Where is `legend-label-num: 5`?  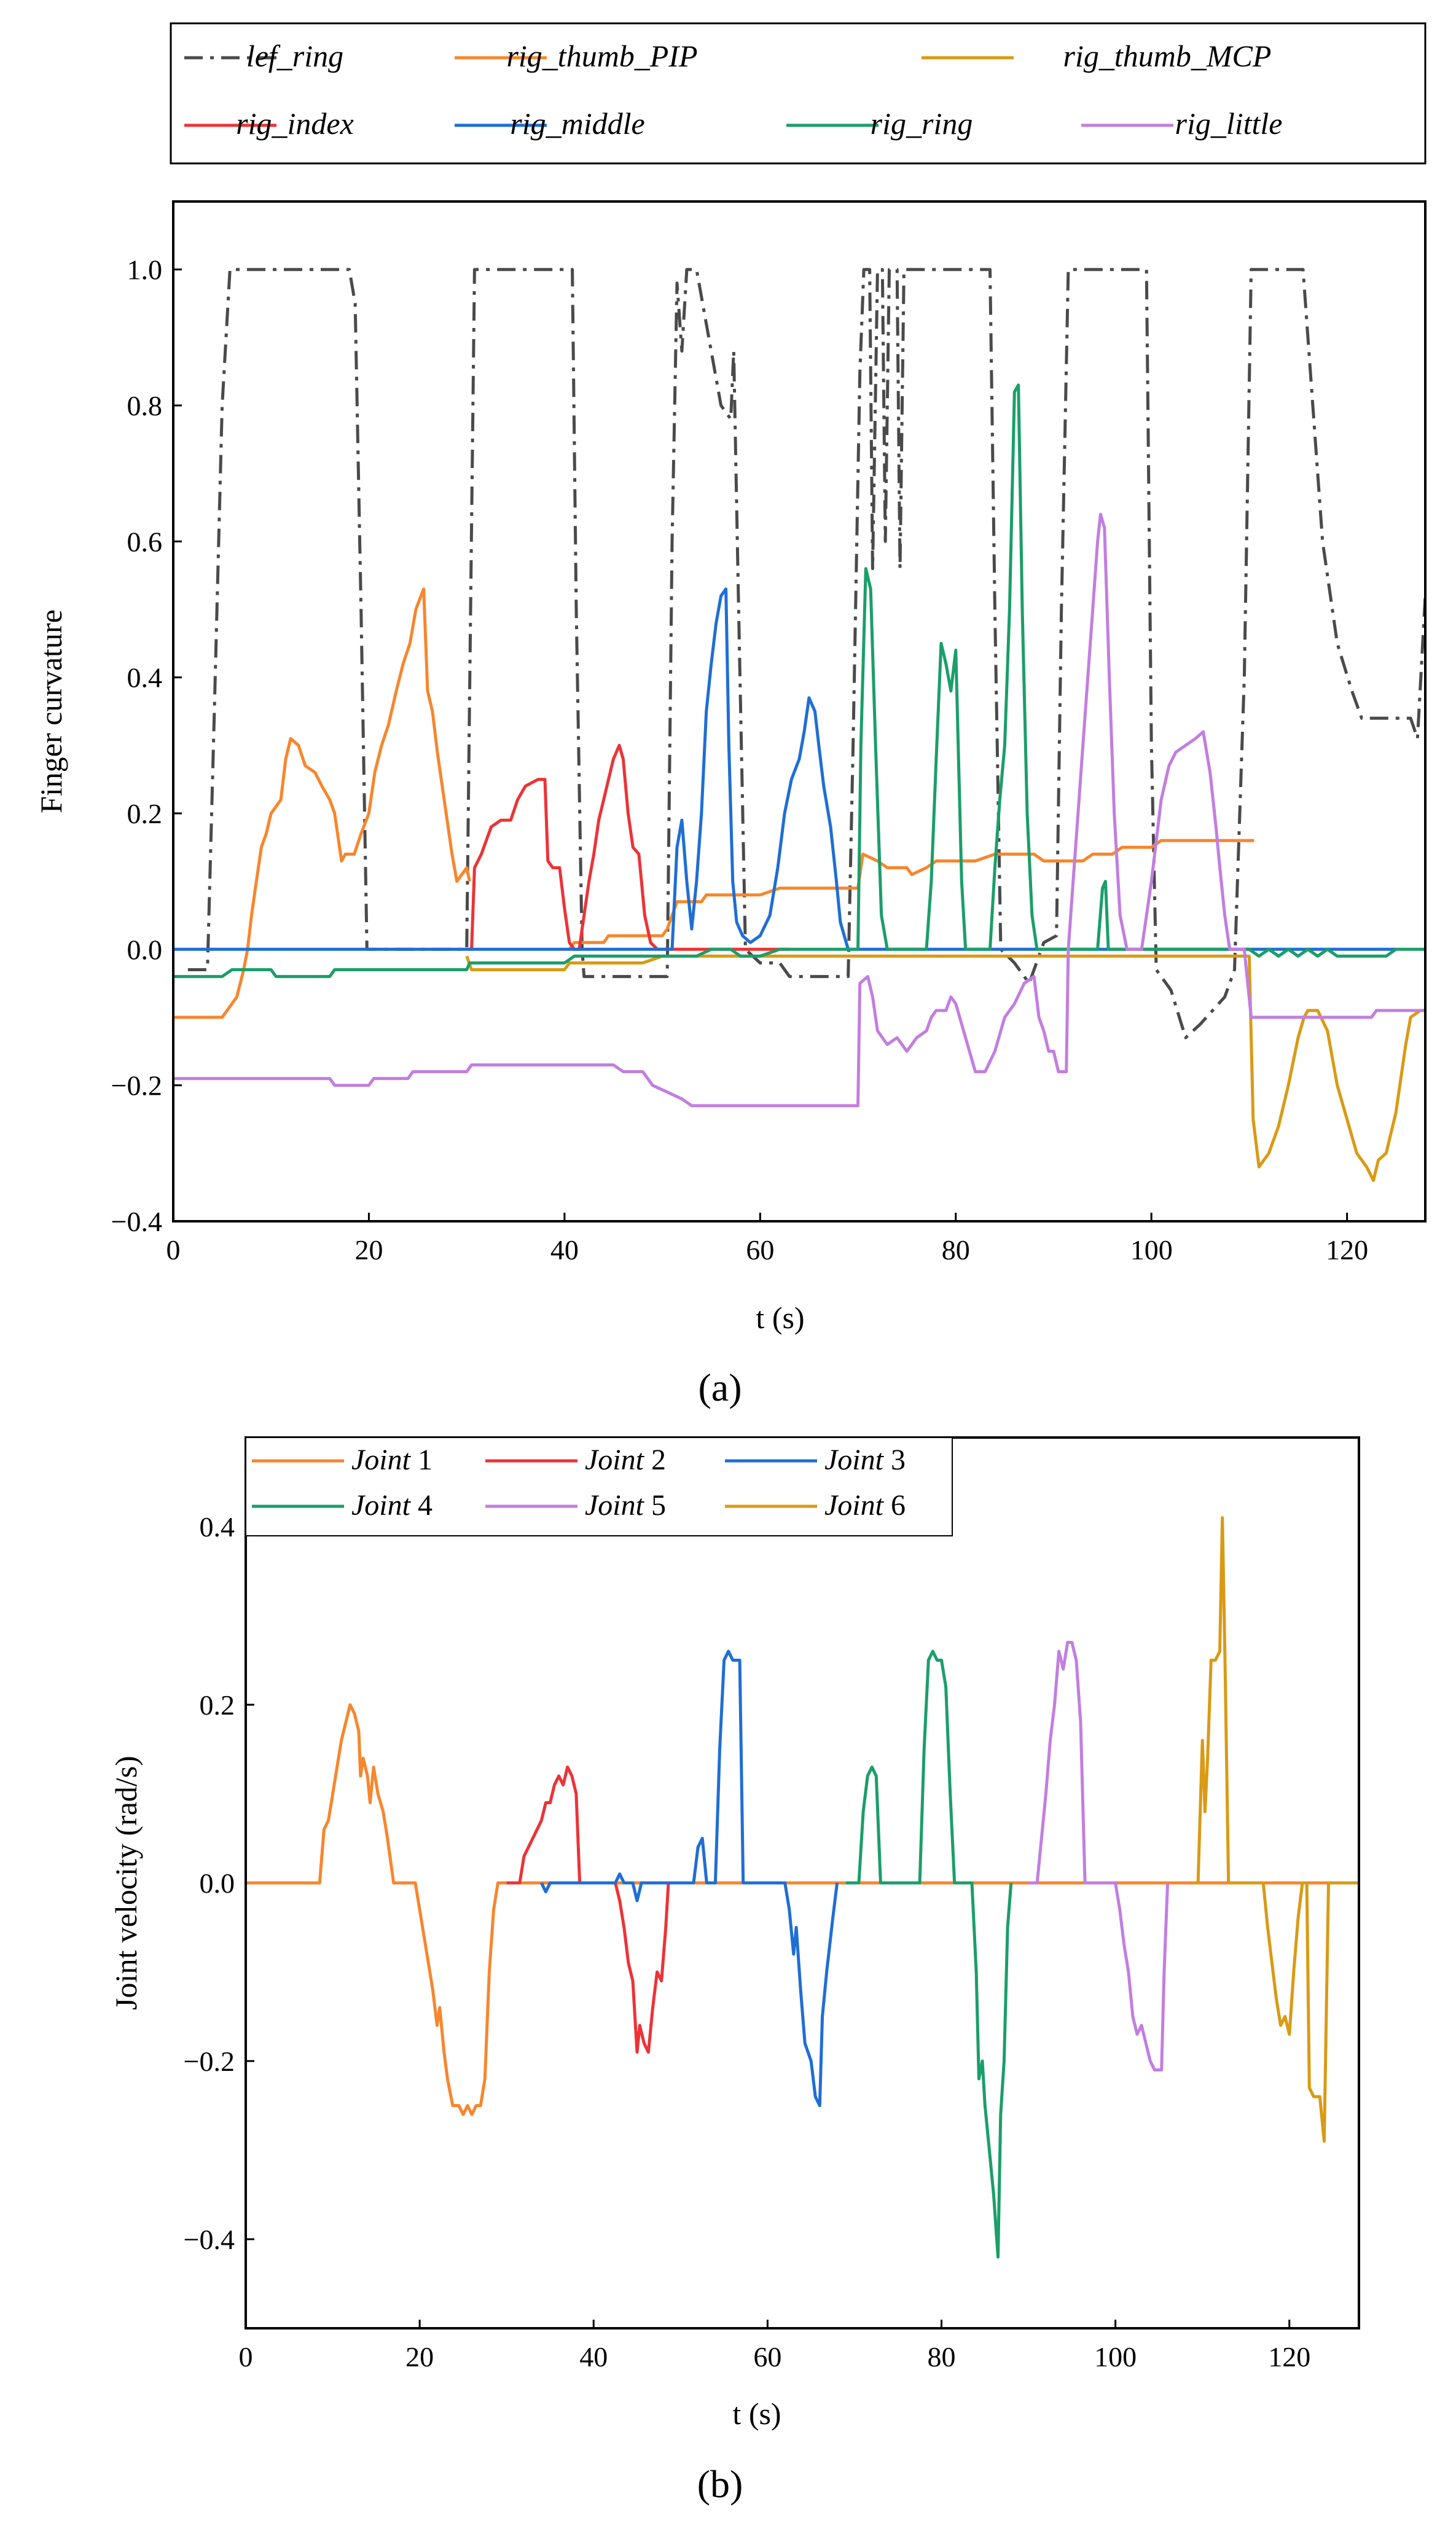
legend-label-num: 5 is located at coordinates (658, 1505).